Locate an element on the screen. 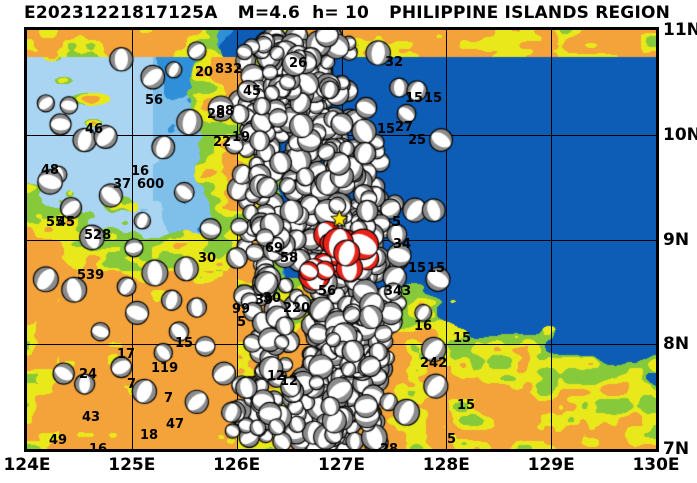  event-depth-label: 220 is located at coordinates (297, 308).